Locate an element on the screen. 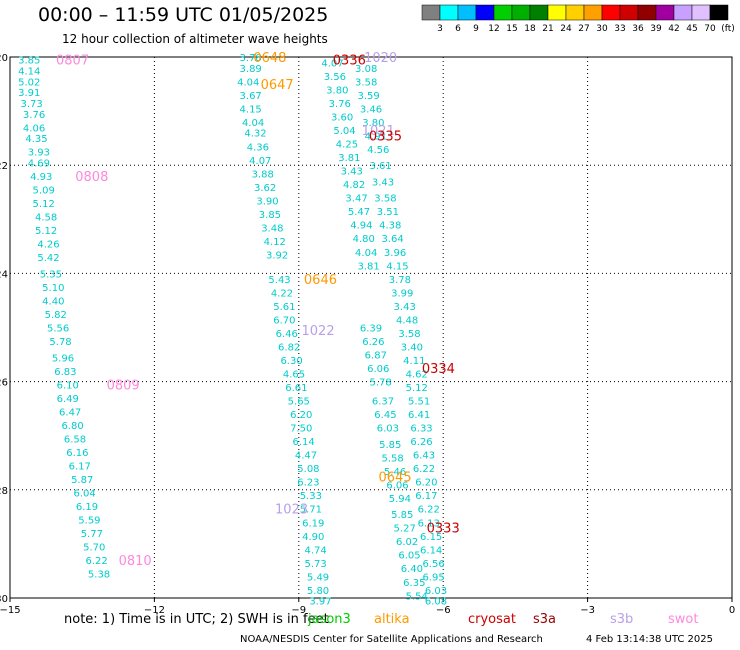 This screenshot has height=650, width=740. satellite-legend-swot: swot is located at coordinates (683, 619).